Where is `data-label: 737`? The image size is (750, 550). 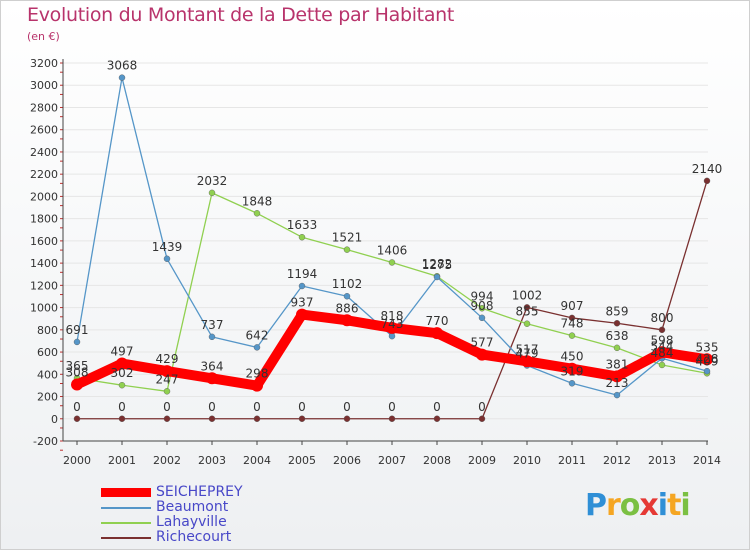 data-label: 737 is located at coordinates (212, 325).